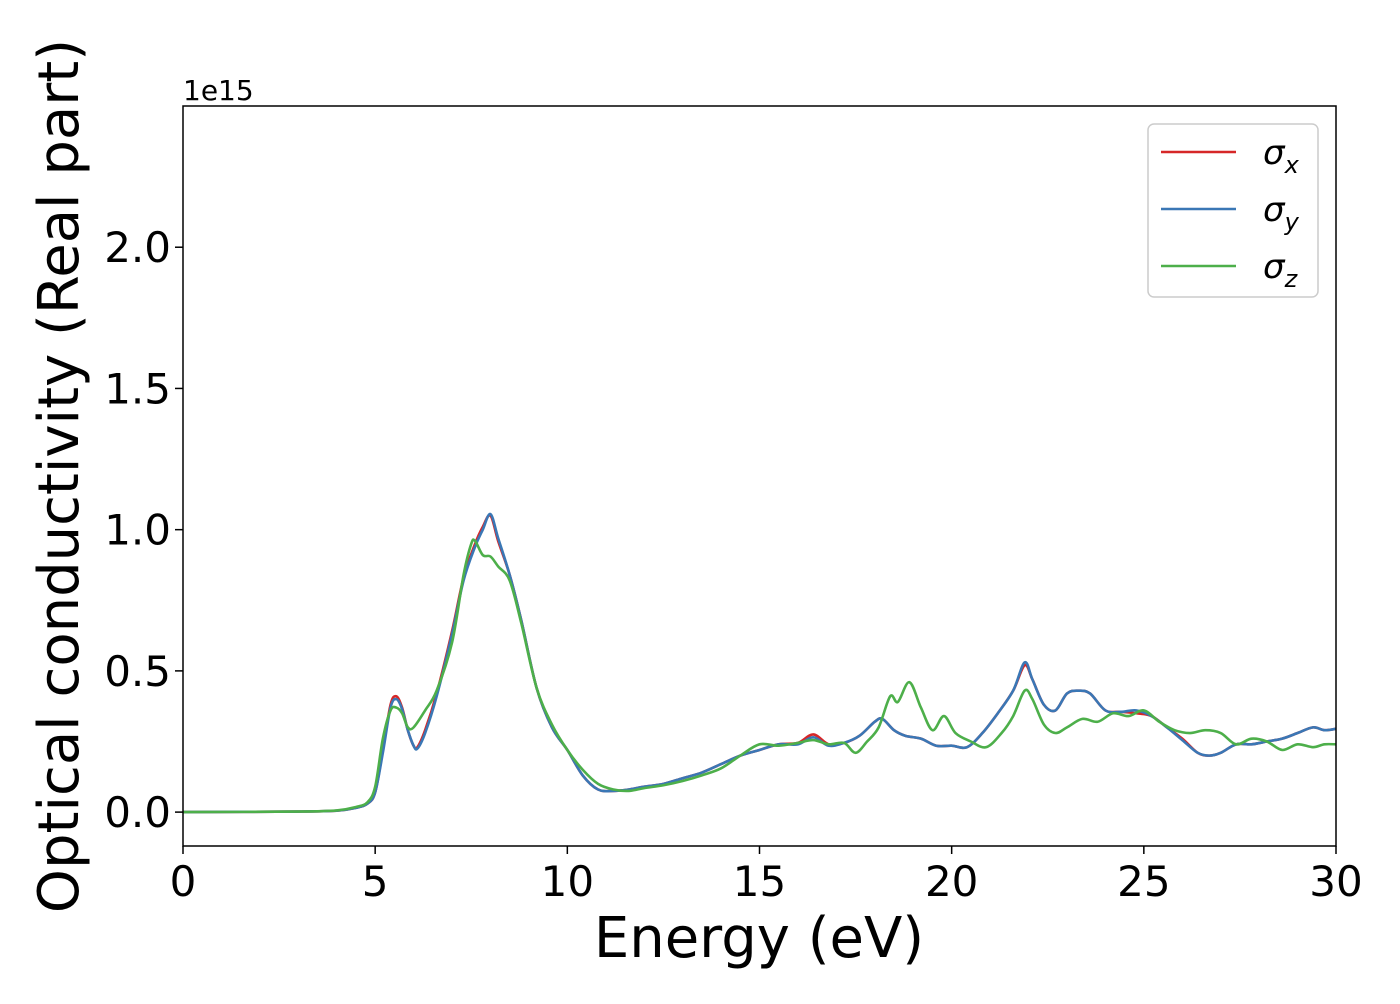 This screenshot has height=1004, width=1400. What do you see at coordinates (951, 881) in the screenshot?
I see `x-tick-label: 20` at bounding box center [951, 881].